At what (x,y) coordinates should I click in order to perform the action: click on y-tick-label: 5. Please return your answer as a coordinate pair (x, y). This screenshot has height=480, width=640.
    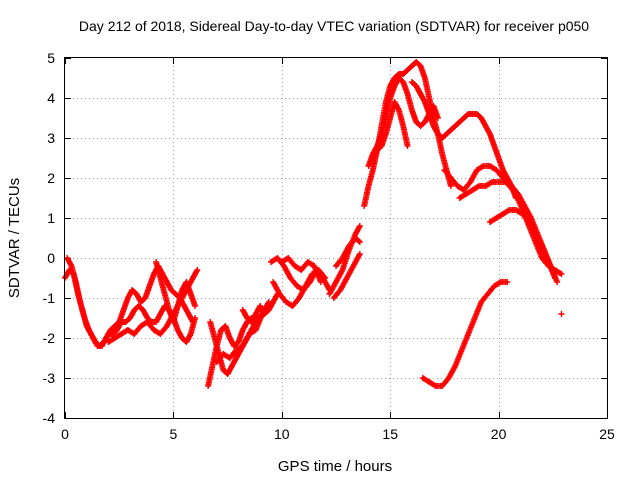
    Looking at the image, I should click on (51, 58).